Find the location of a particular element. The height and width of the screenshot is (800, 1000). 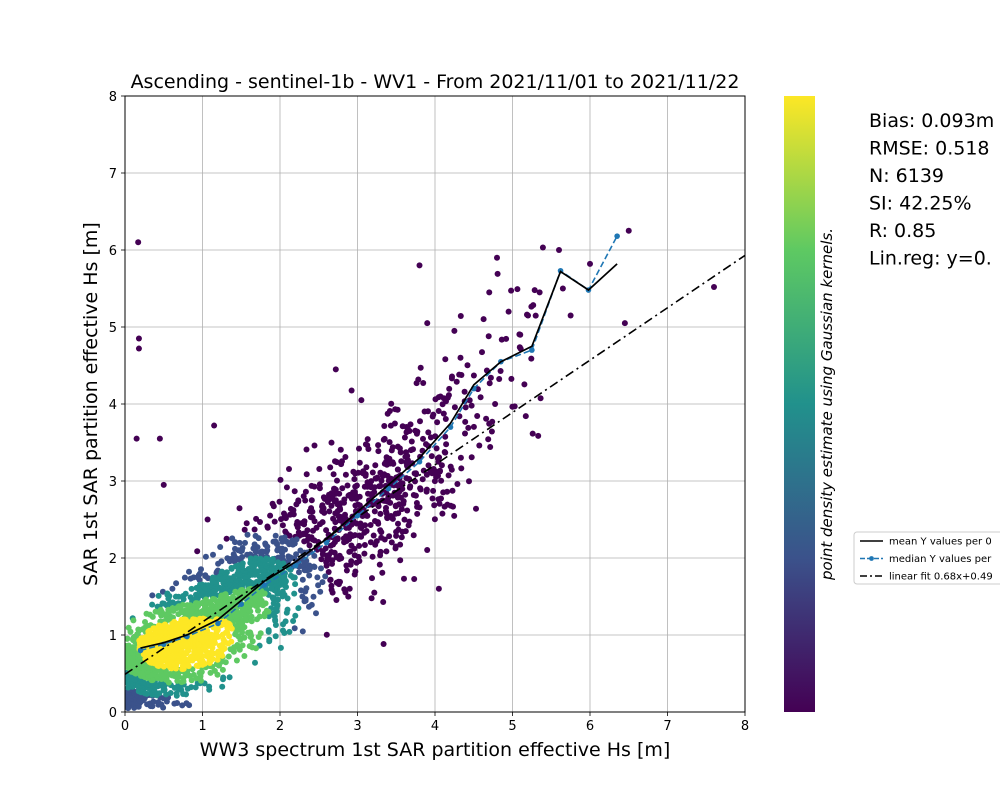

legend-marker is located at coordinates (871, 558).